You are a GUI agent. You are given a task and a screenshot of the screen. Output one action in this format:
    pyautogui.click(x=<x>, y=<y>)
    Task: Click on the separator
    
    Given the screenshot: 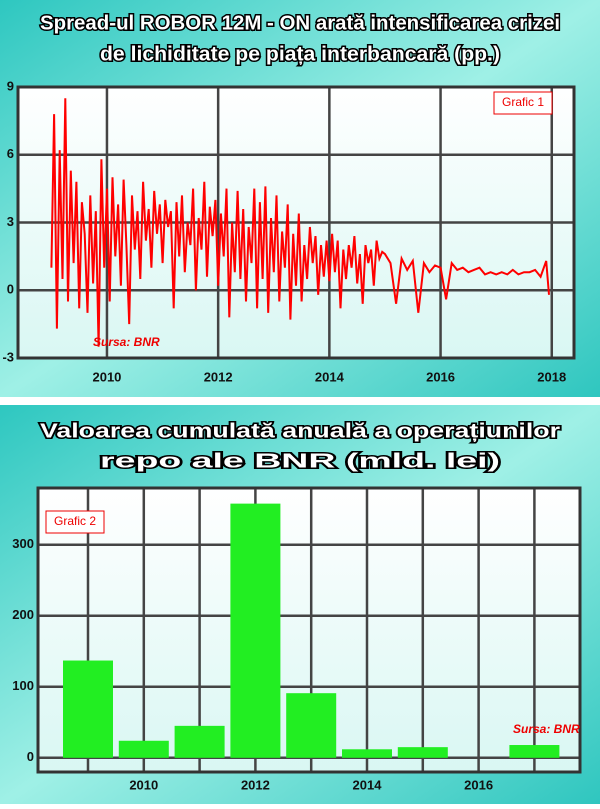 What is the action you would take?
    pyautogui.click(x=300, y=401)
    